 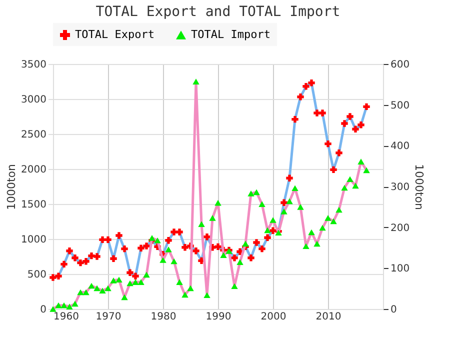 I want to click on chart-title: TOTAL Export and TOTAL Import, so click(x=218, y=12).